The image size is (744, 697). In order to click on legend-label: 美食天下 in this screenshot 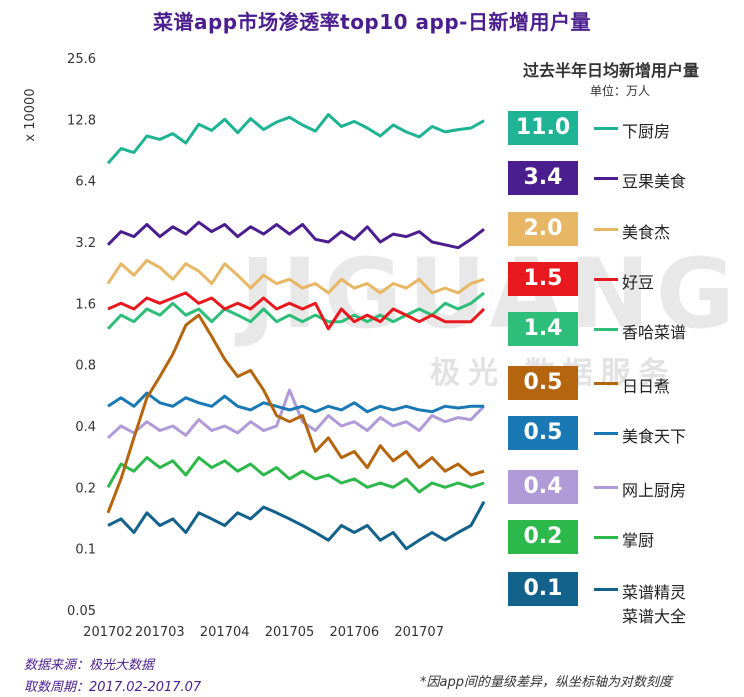, I will do `click(654, 436)`.